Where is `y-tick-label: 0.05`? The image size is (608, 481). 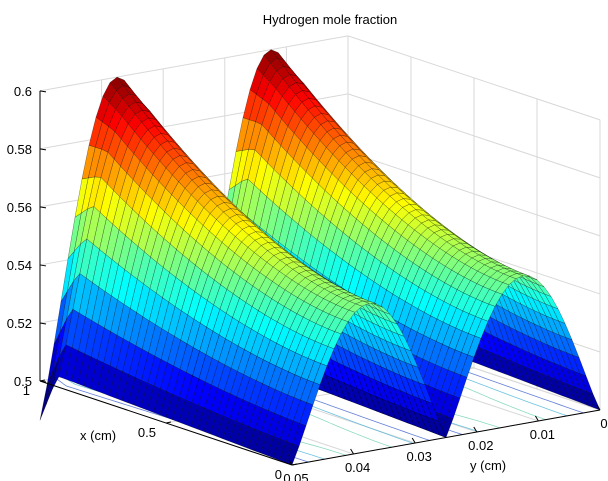 y-tick-label: 0.05 is located at coordinates (295, 476).